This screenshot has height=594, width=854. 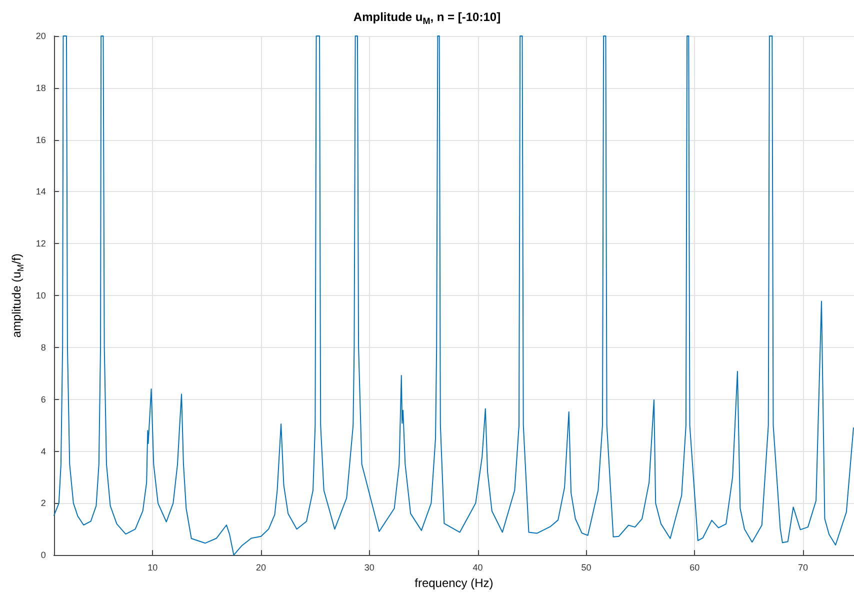 What do you see at coordinates (454, 583) in the screenshot?
I see `x-axis-title: frequency (Hz)` at bounding box center [454, 583].